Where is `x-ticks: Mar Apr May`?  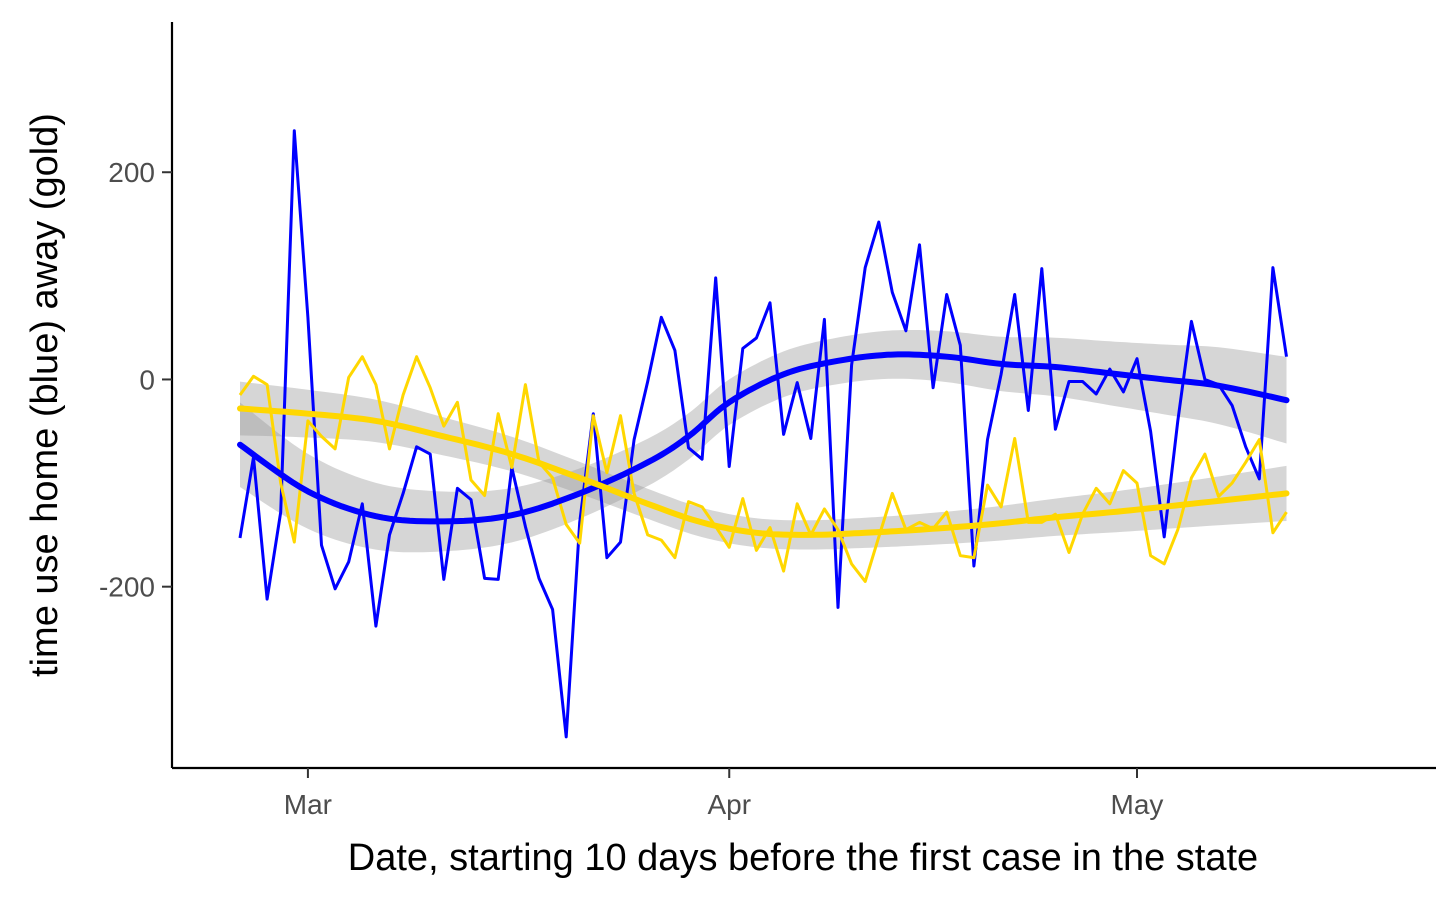
x-ticks: Mar Apr May is located at coordinates (724, 794).